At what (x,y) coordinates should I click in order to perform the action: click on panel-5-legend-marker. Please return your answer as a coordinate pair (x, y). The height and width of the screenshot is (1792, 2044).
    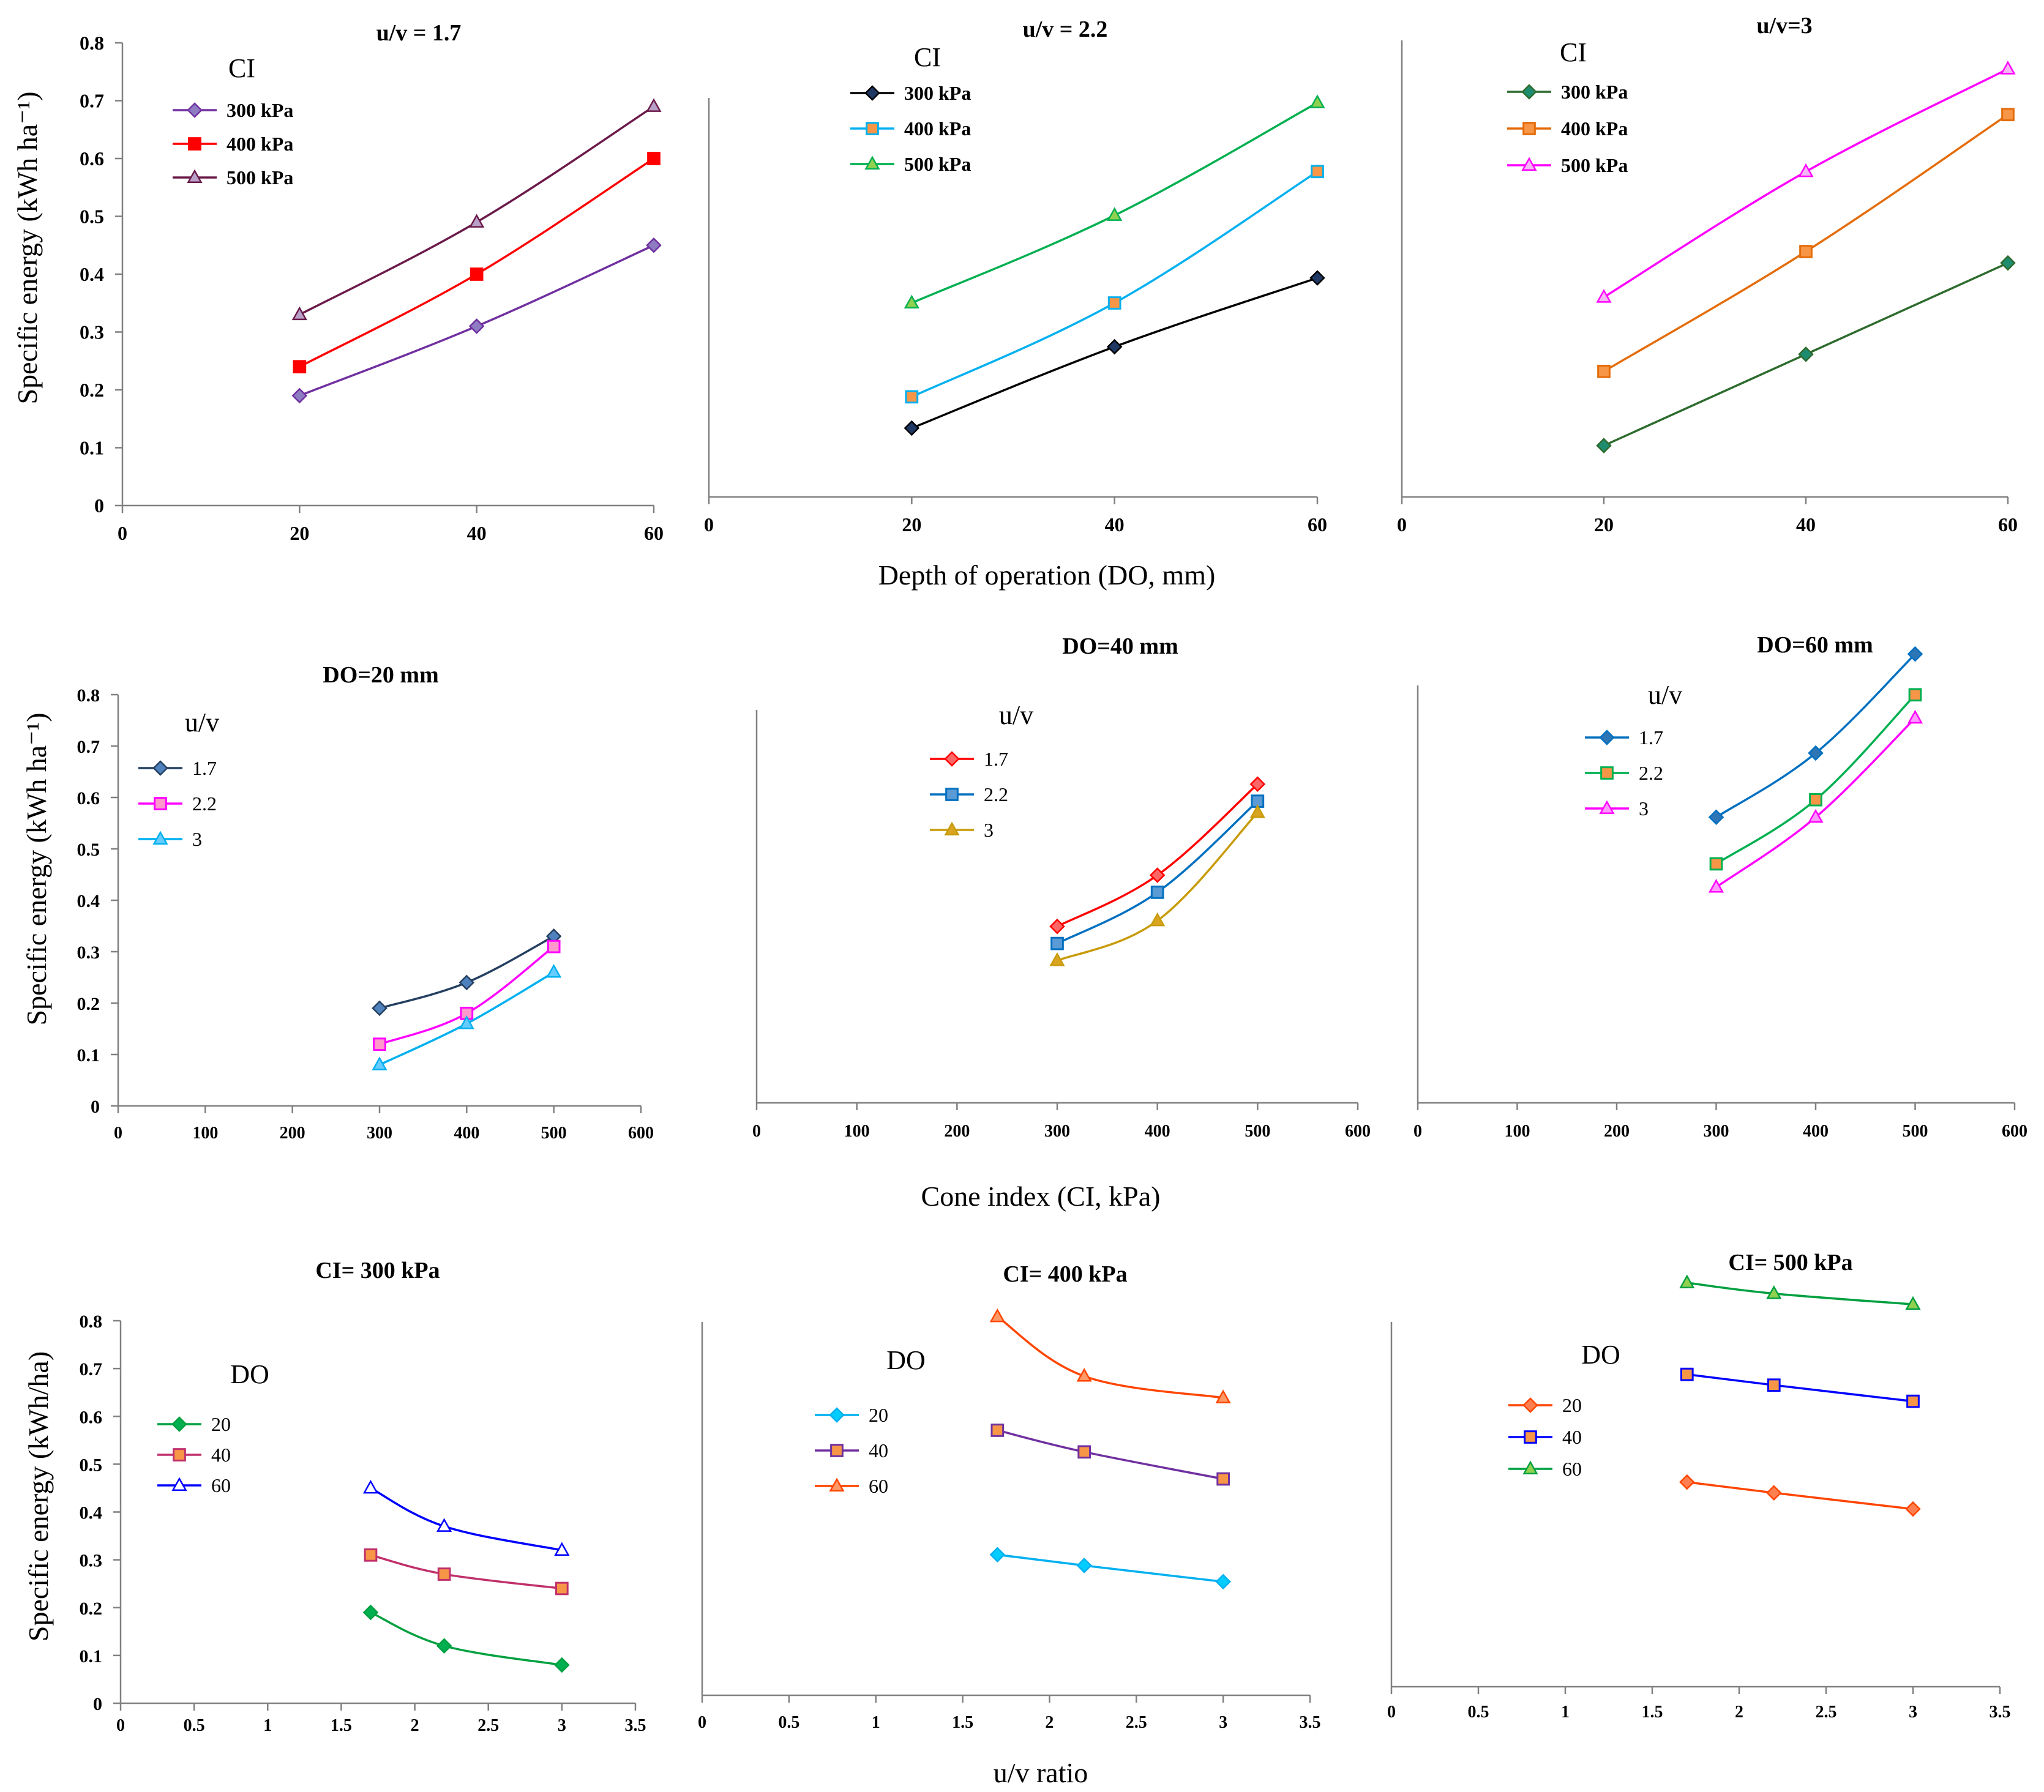
    Looking at the image, I should click on (952, 794).